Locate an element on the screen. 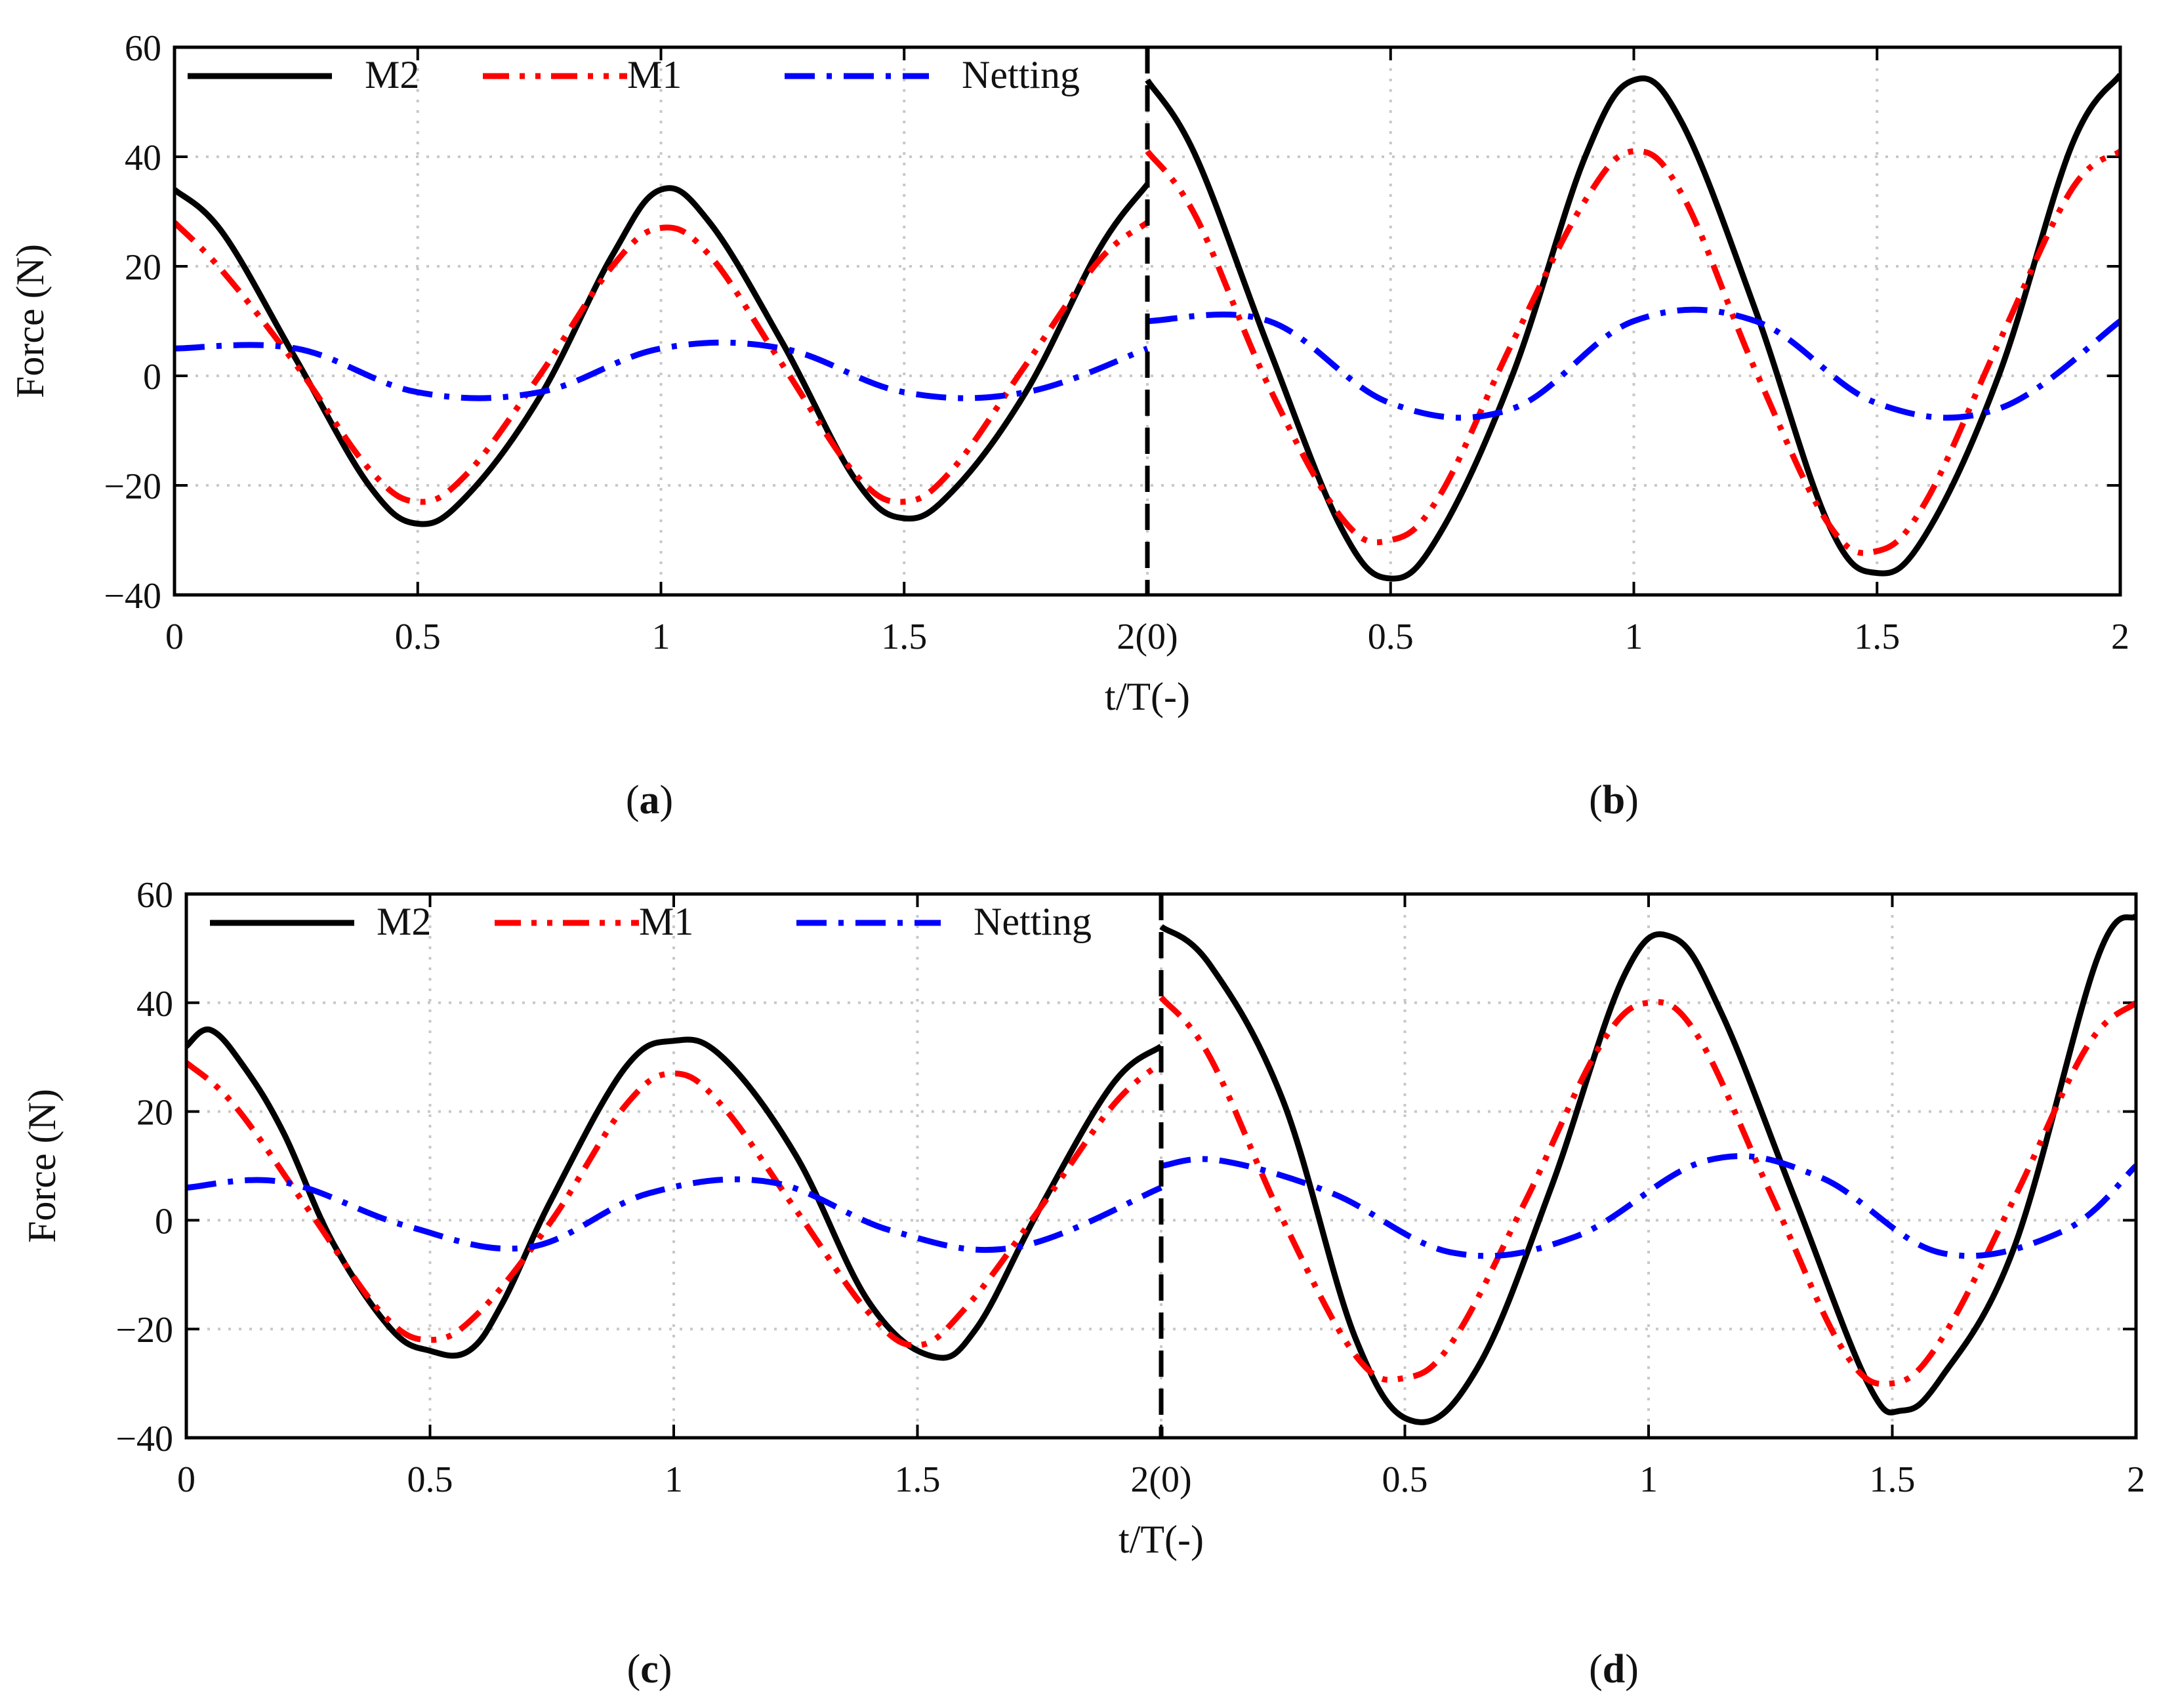 This screenshot has height=1708, width=2157. svg-text: (c) is located at coordinates (649, 1669).